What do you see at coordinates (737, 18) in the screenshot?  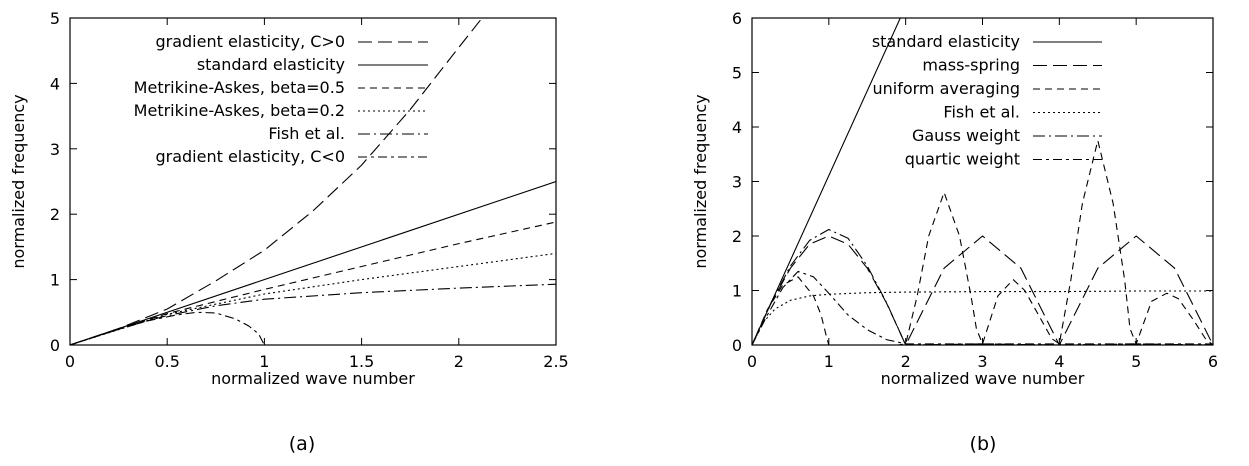 I see `y-tick-label: 6` at bounding box center [737, 18].